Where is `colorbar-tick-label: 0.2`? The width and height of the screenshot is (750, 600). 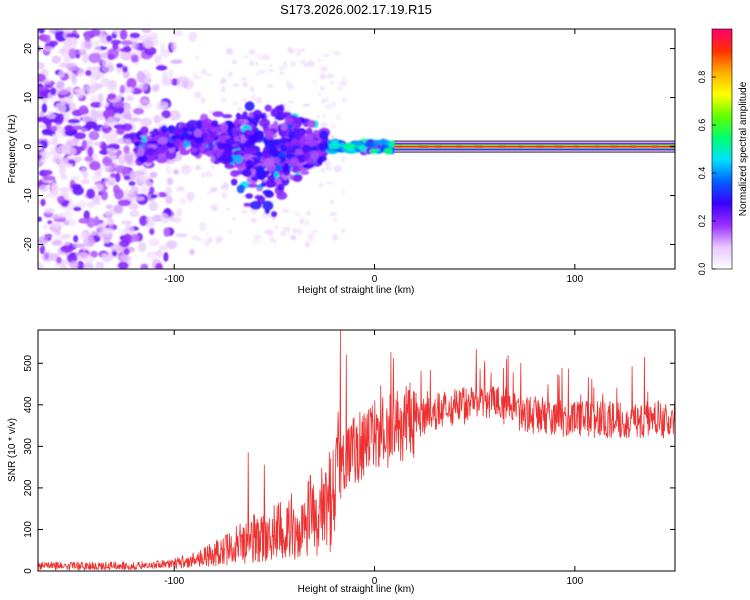 colorbar-tick-label: 0.2 is located at coordinates (702, 221).